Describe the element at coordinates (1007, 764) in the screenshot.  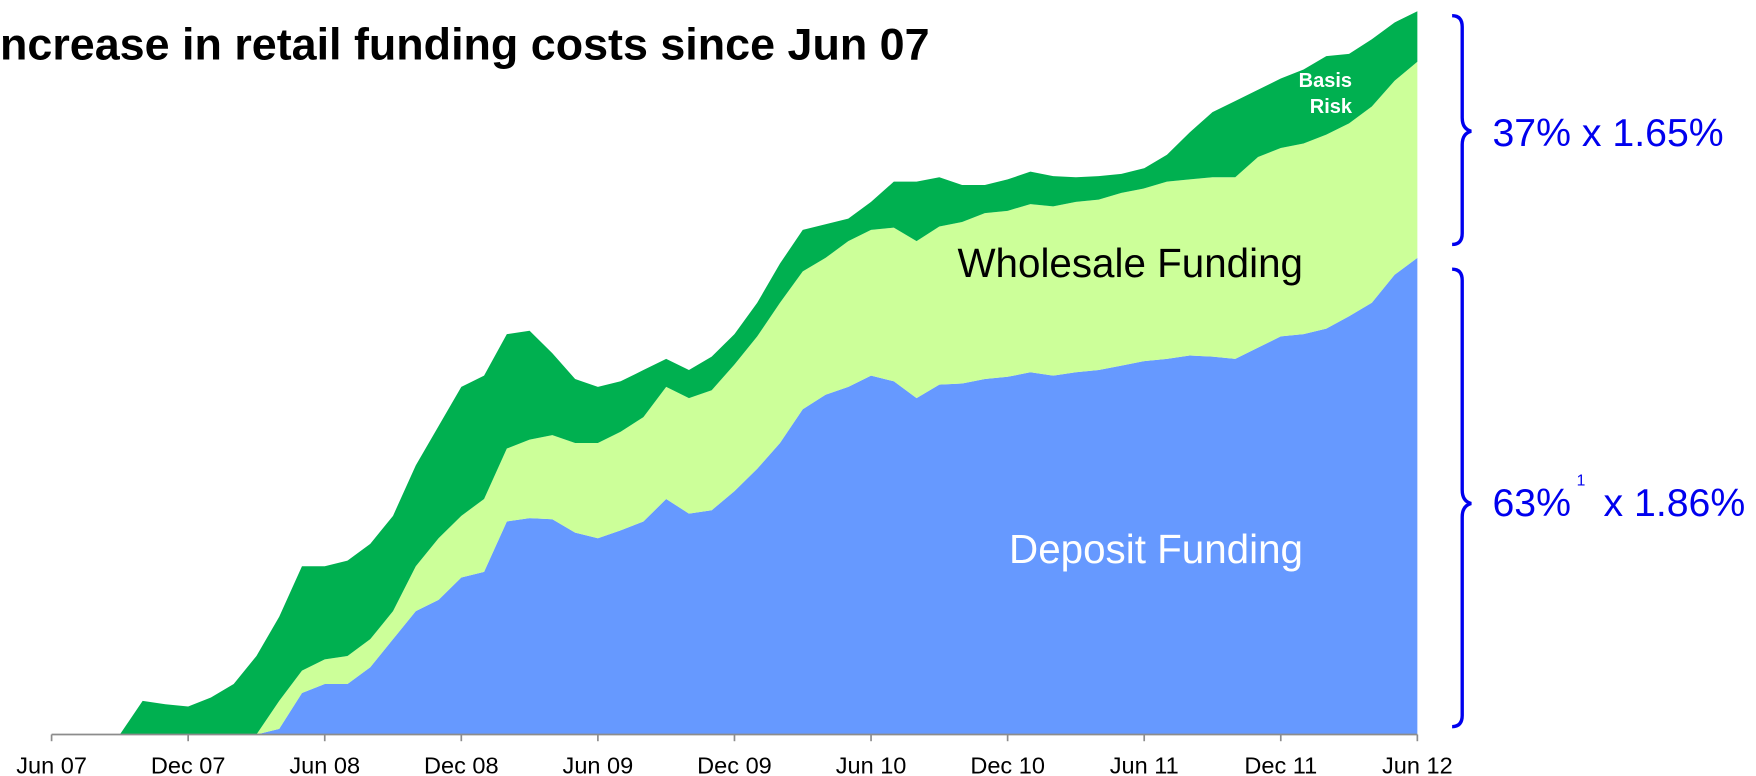
I see `x-tick-label: Dec 10` at that location.